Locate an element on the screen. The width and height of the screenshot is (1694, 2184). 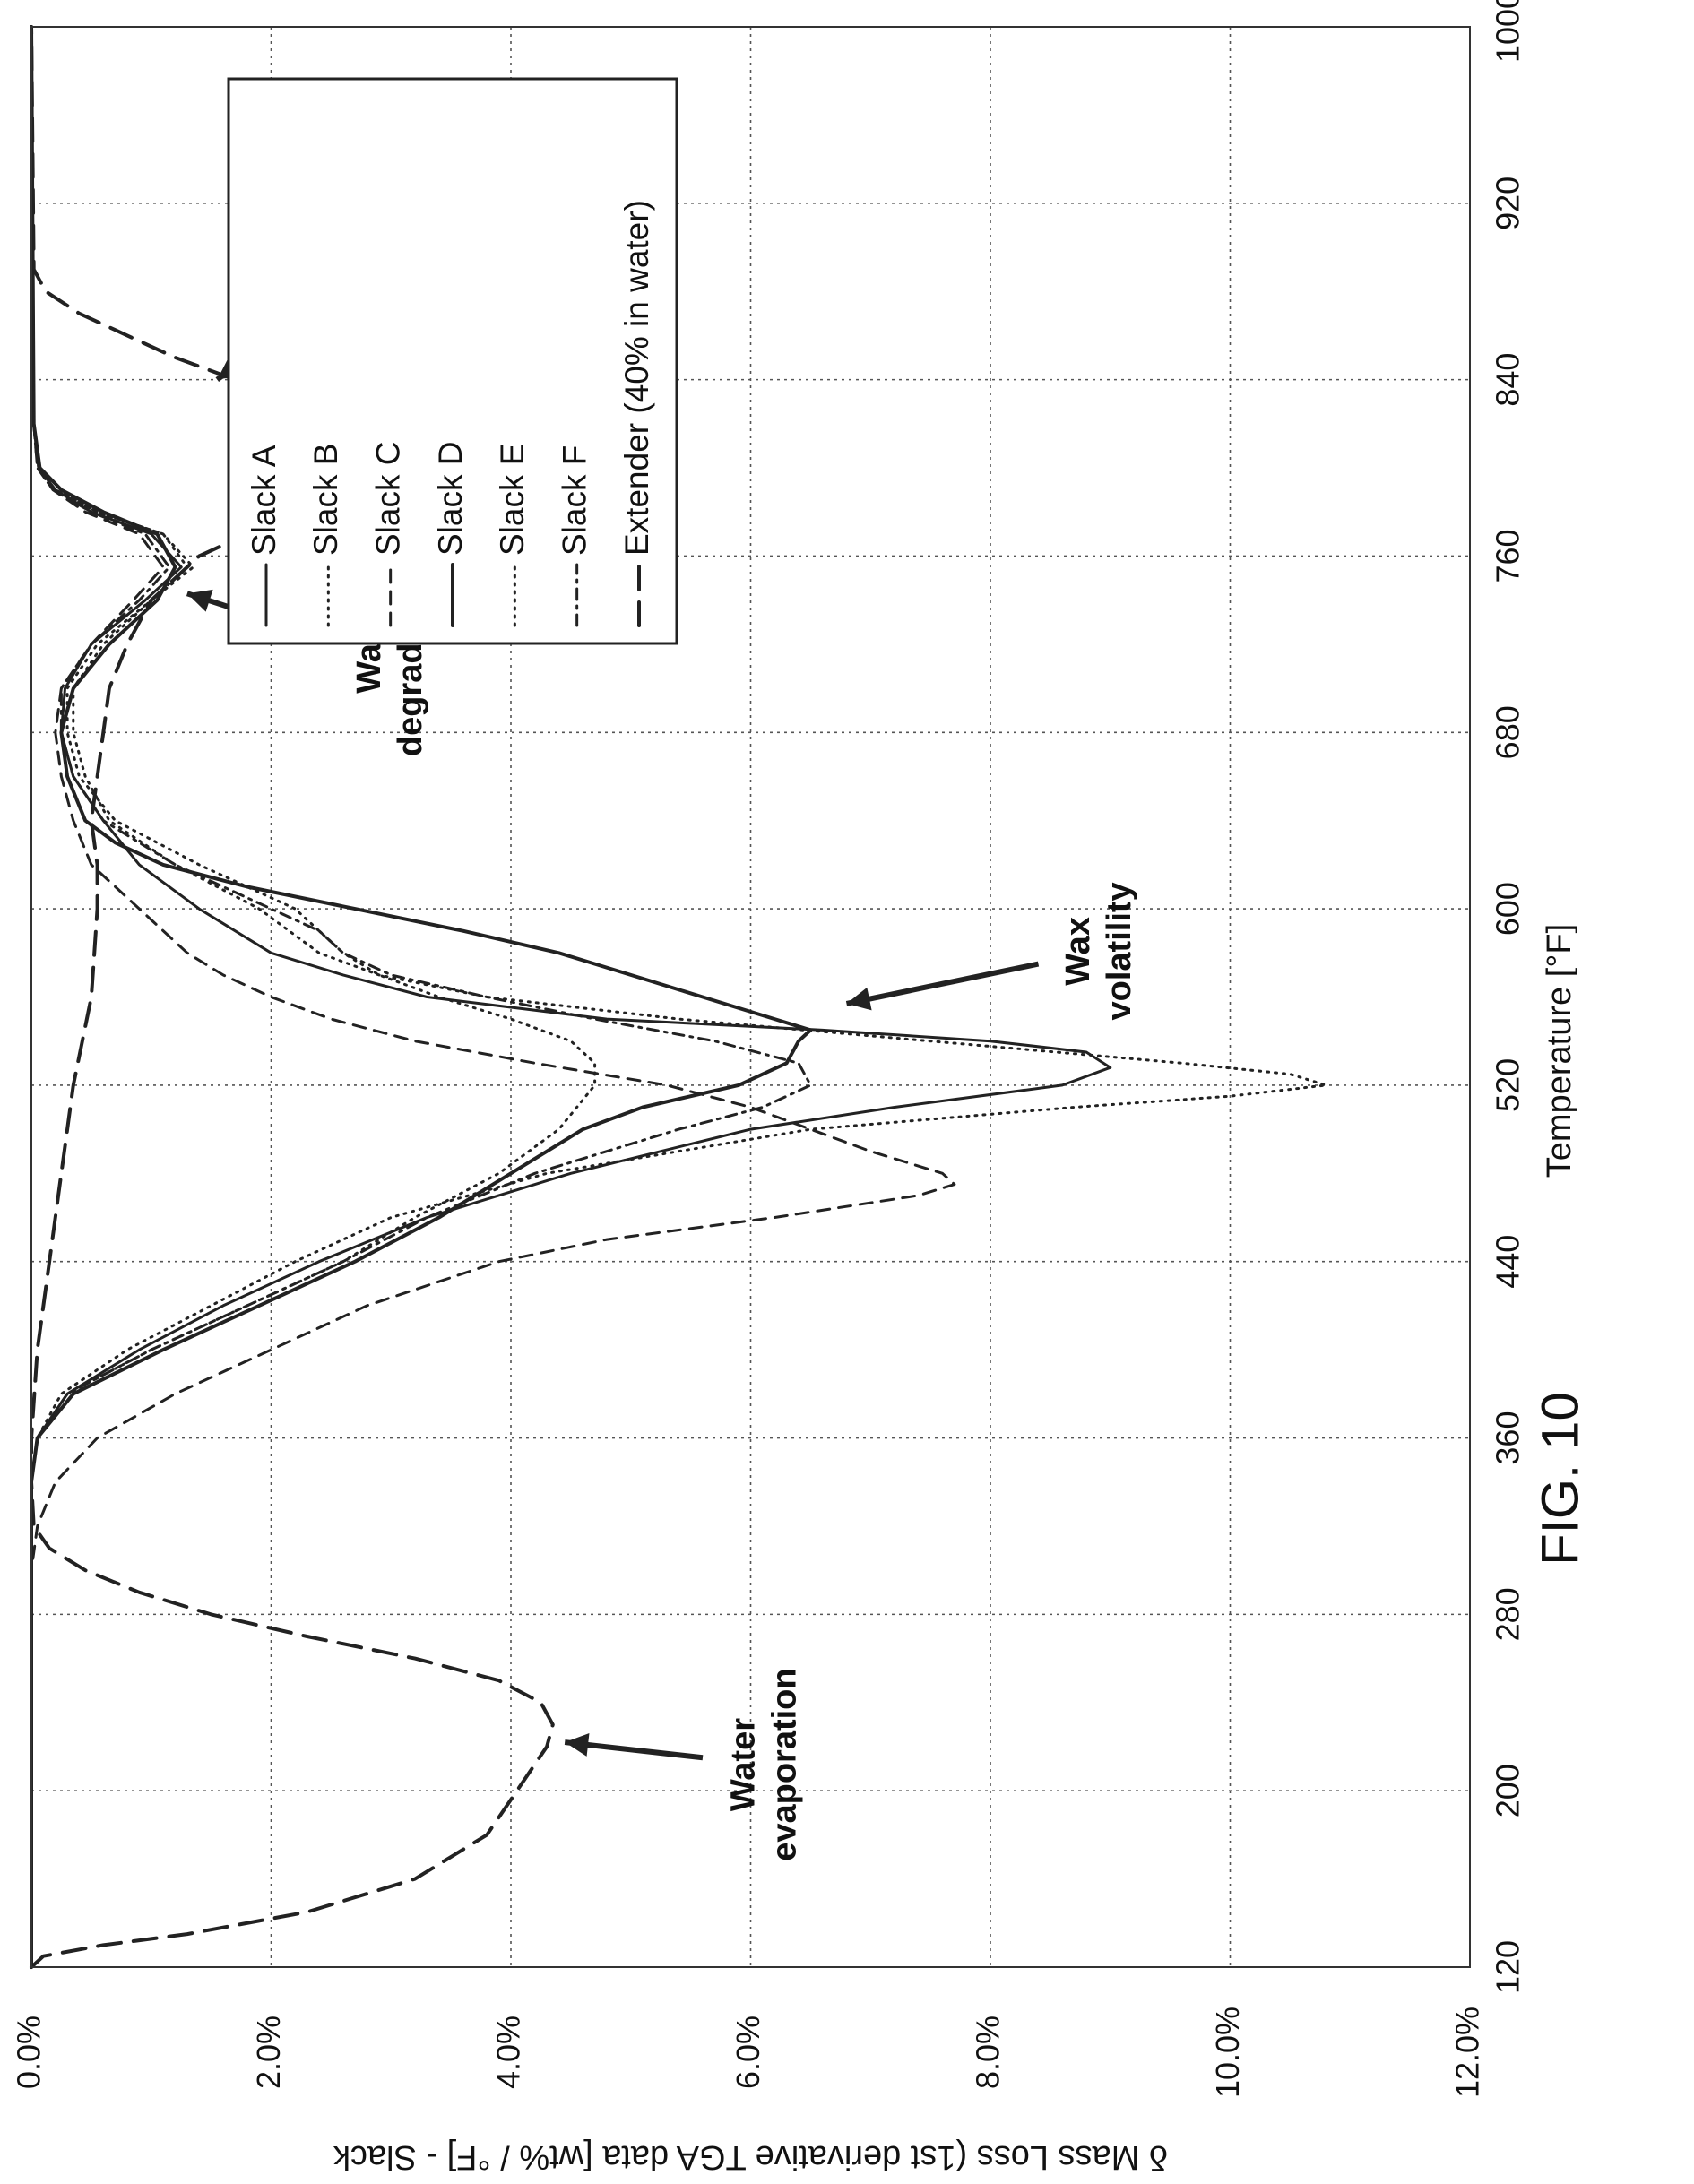
x-tick-label: 440 is located at coordinates (1508, 1262).